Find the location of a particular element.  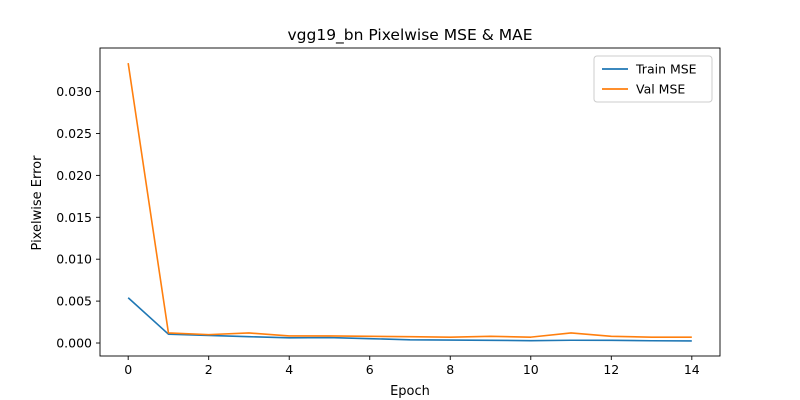

y-tick-label: 0.020 is located at coordinates (74, 175).